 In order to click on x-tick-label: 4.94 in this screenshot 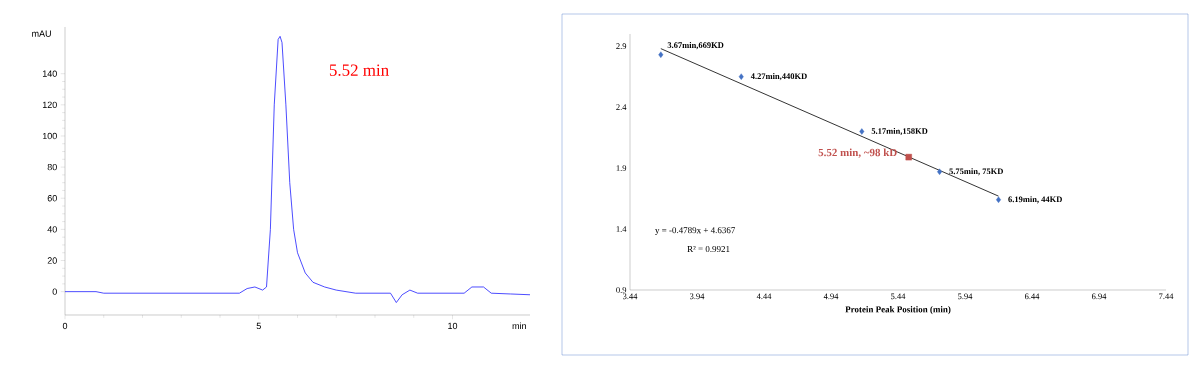, I will do `click(831, 296)`.